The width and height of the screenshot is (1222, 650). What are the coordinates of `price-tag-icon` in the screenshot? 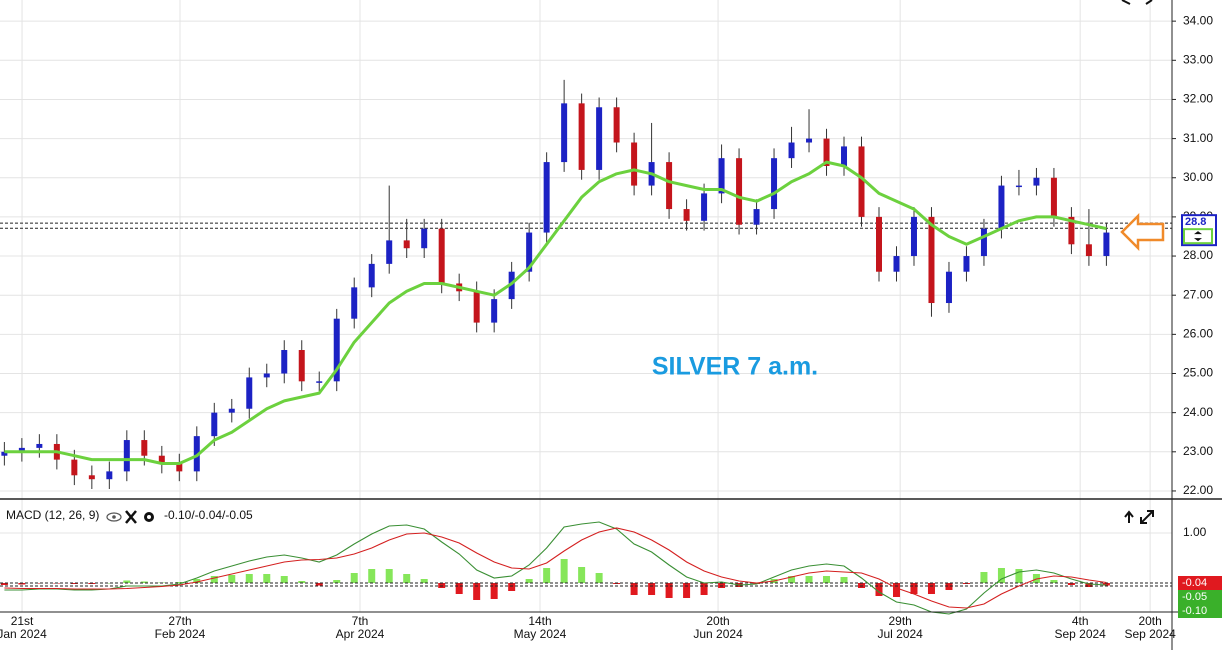 It's located at (1198, 236).